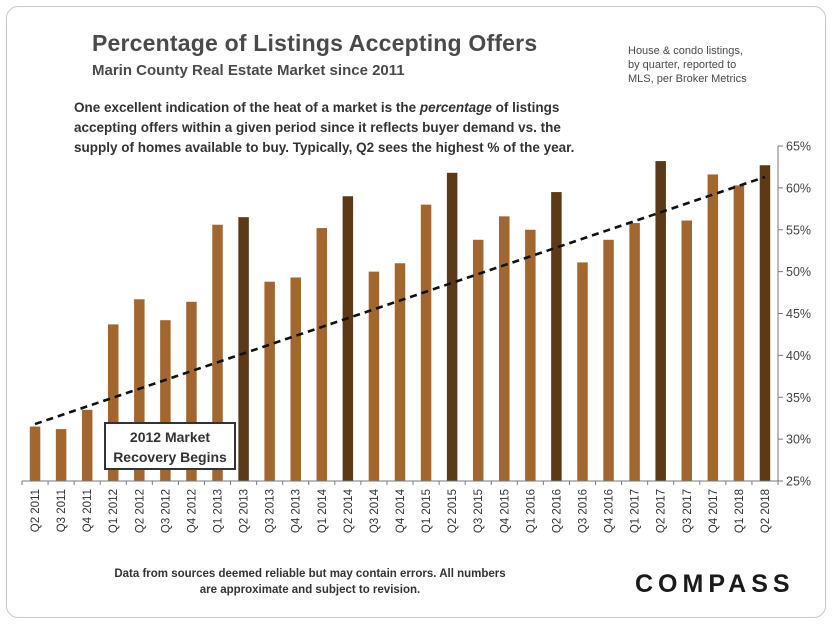 This screenshot has height=626, width=835. What do you see at coordinates (715, 584) in the screenshot?
I see `compass-logo: COMPASS` at bounding box center [715, 584].